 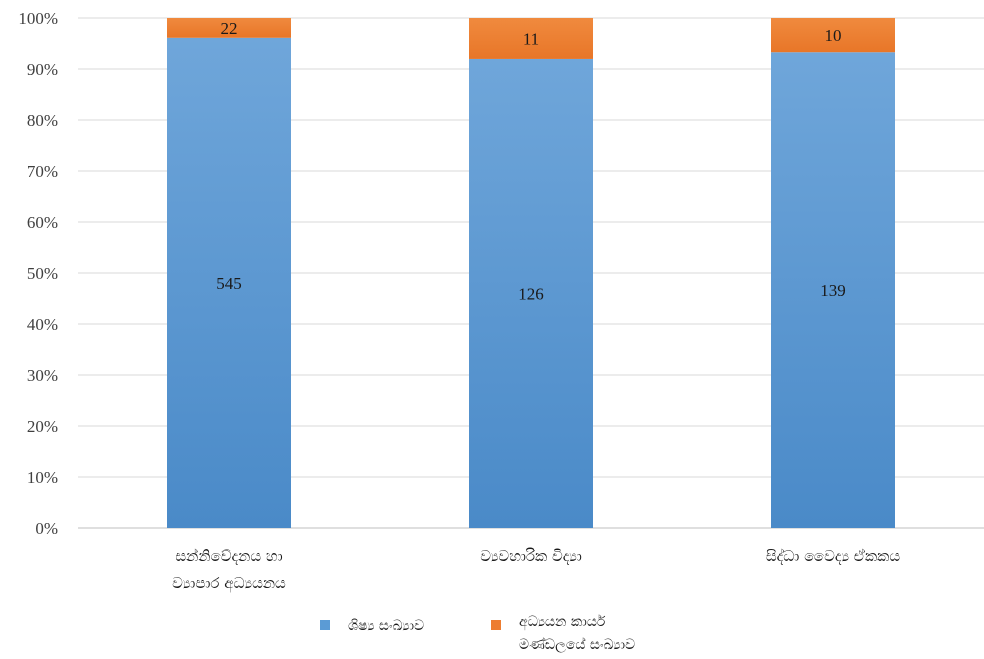 I want to click on y-tick-label: 20%, so click(x=42, y=426).